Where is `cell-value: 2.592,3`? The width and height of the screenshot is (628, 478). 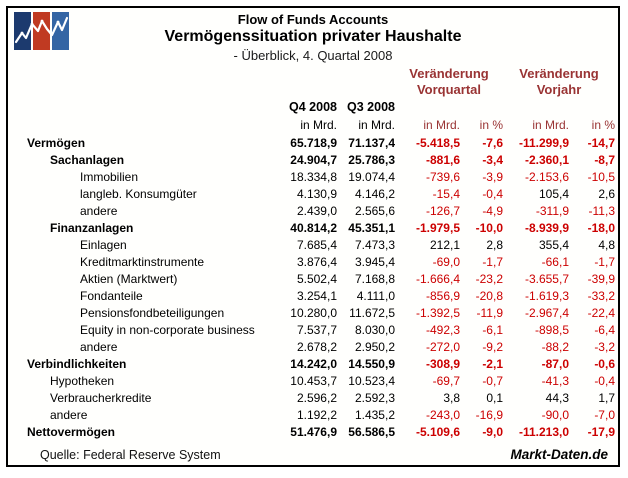
cell-value: 2.592,3 is located at coordinates (374, 397).